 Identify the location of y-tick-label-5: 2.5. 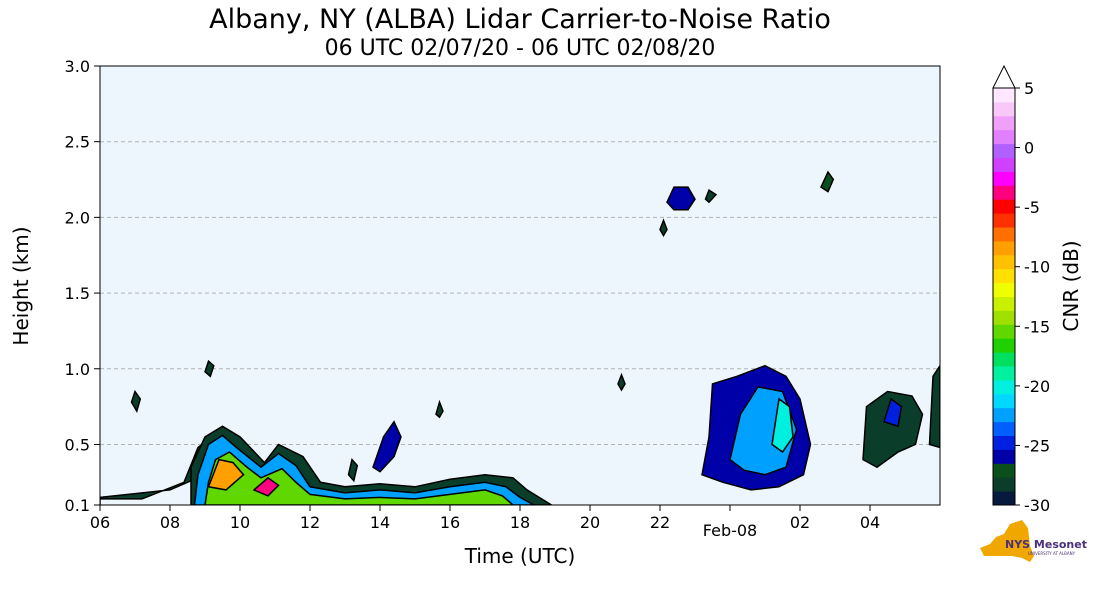
(77, 142).